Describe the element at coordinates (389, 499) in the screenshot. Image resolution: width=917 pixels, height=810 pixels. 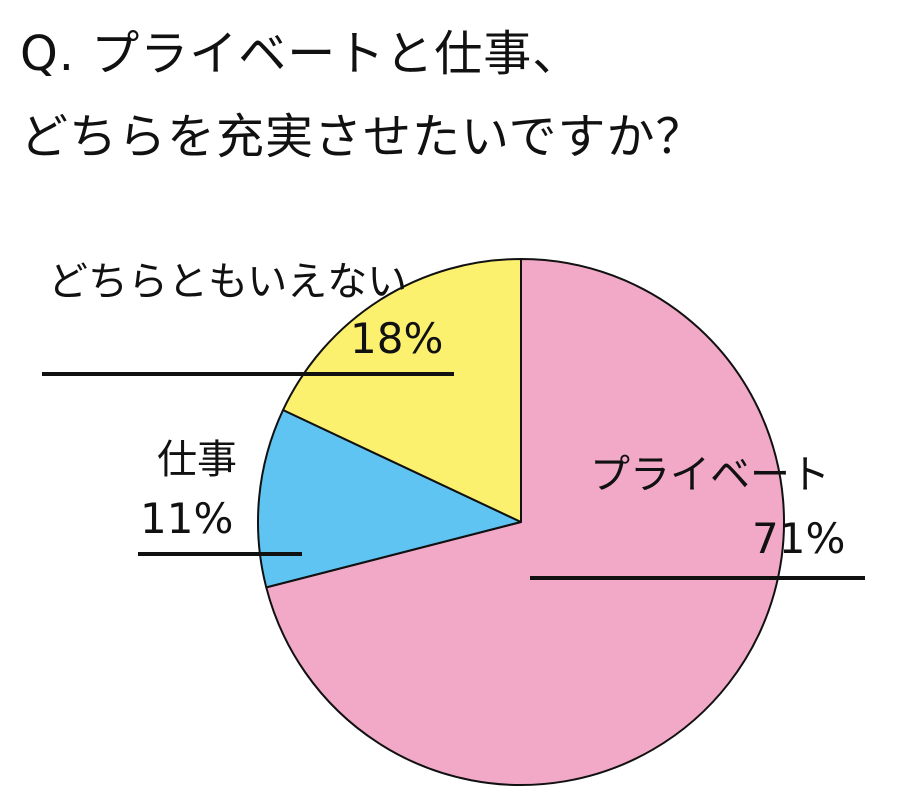
I see `pie-slice-work` at that location.